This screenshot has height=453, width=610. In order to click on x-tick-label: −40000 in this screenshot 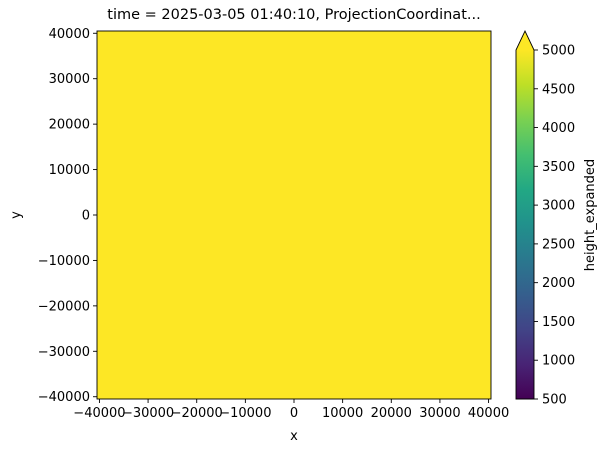, I will do `click(99, 413)`.